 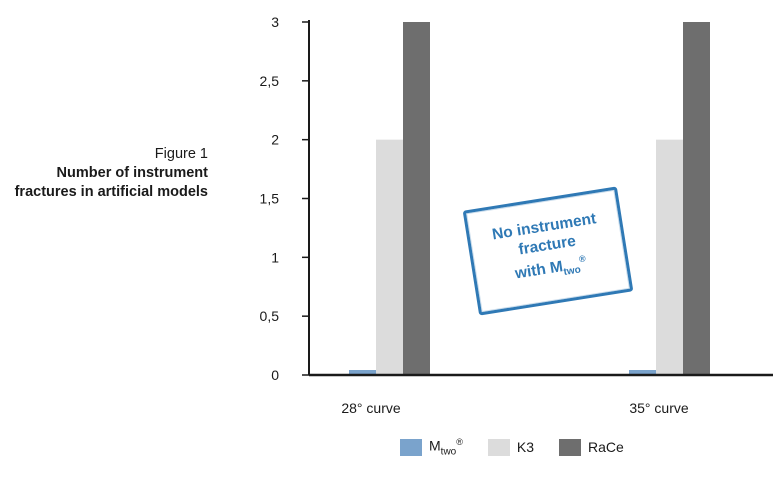 I want to click on chart-legend: Mtwo® K3 RaCe, so click(x=524, y=447).